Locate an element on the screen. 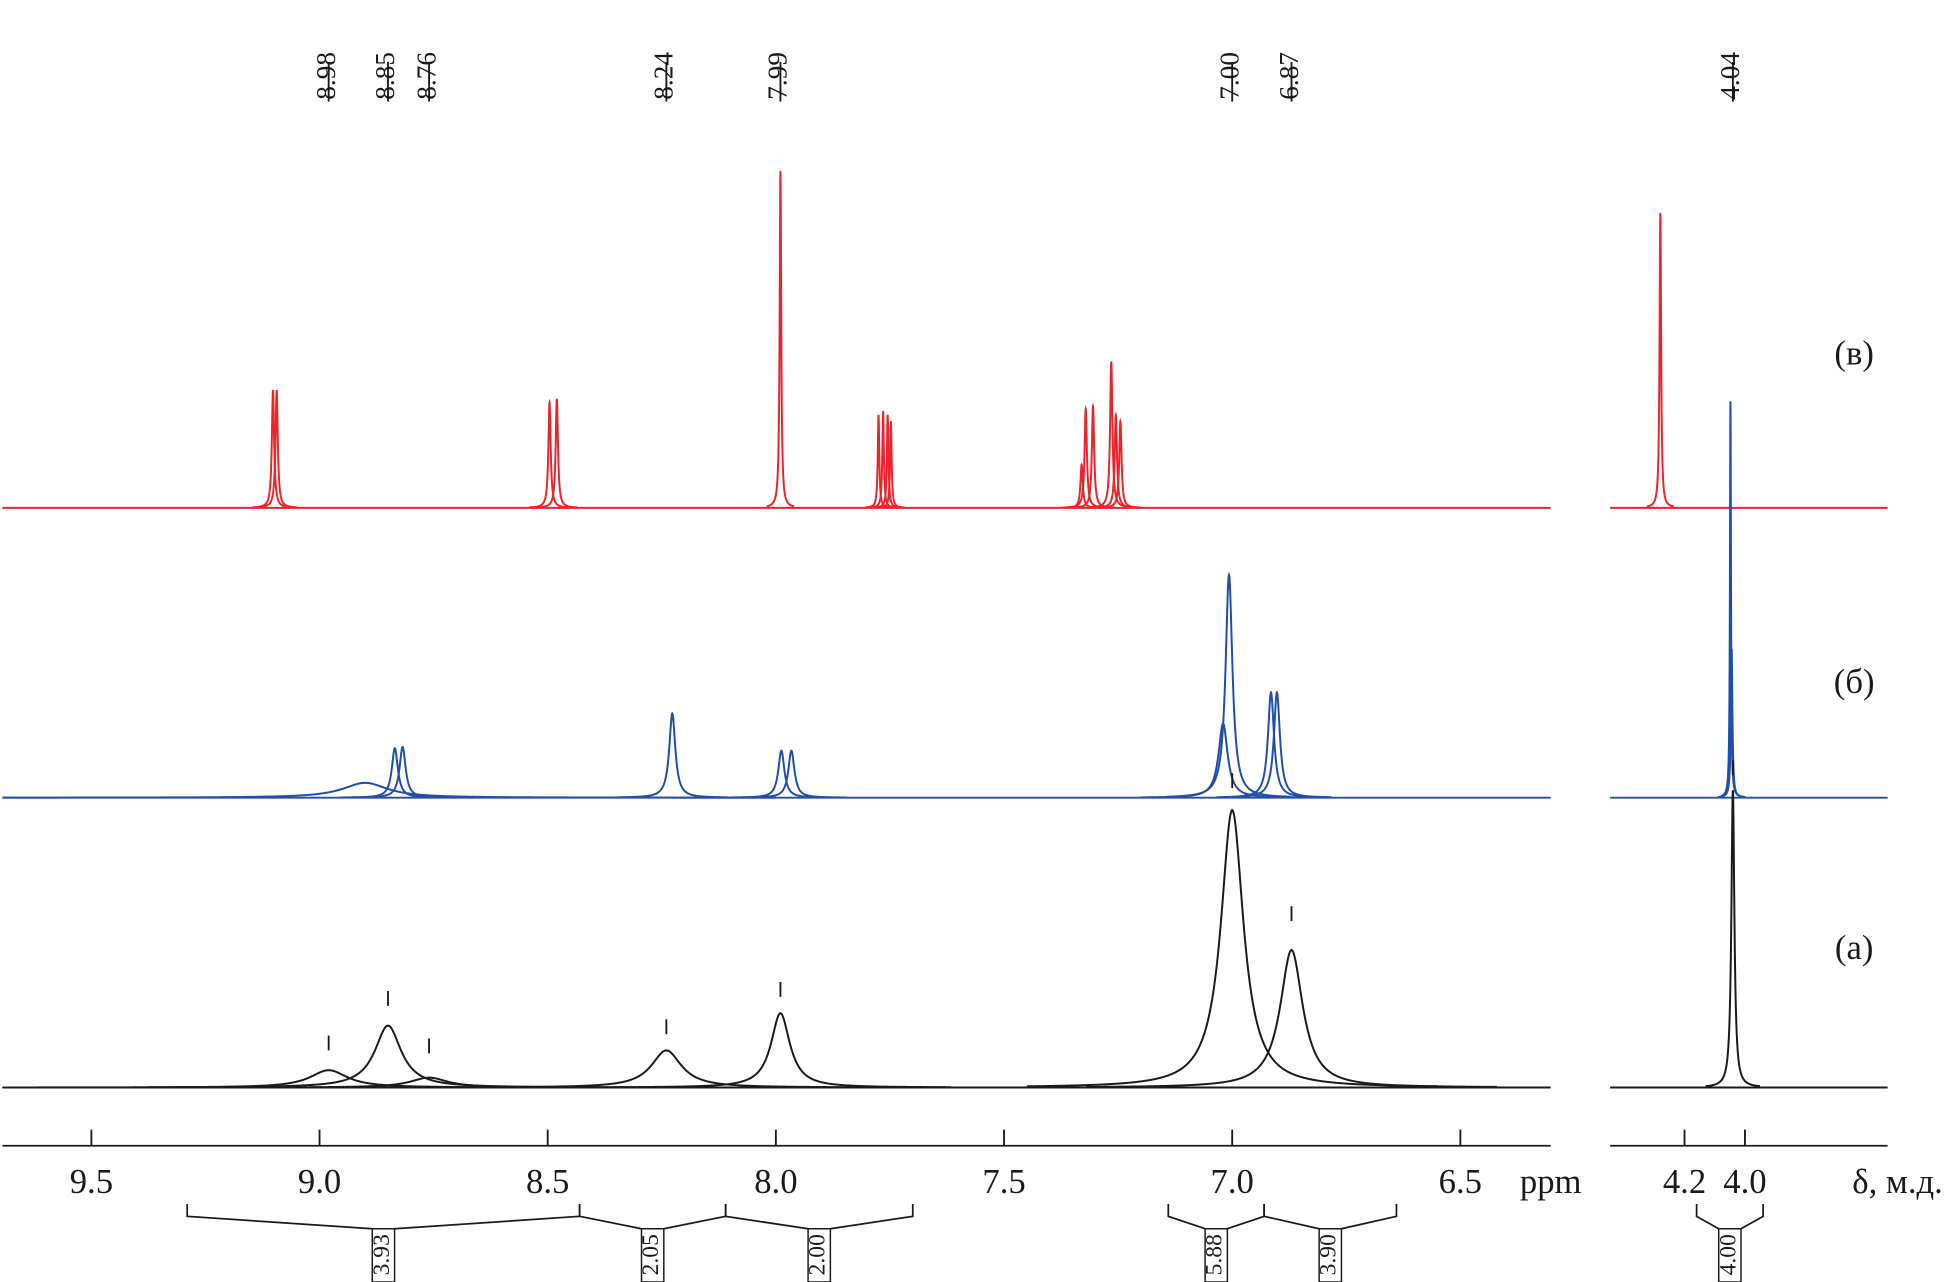 Image resolution: width=1947 pixels, height=1282 pixels. peak-label: 8.24 is located at coordinates (664, 76).